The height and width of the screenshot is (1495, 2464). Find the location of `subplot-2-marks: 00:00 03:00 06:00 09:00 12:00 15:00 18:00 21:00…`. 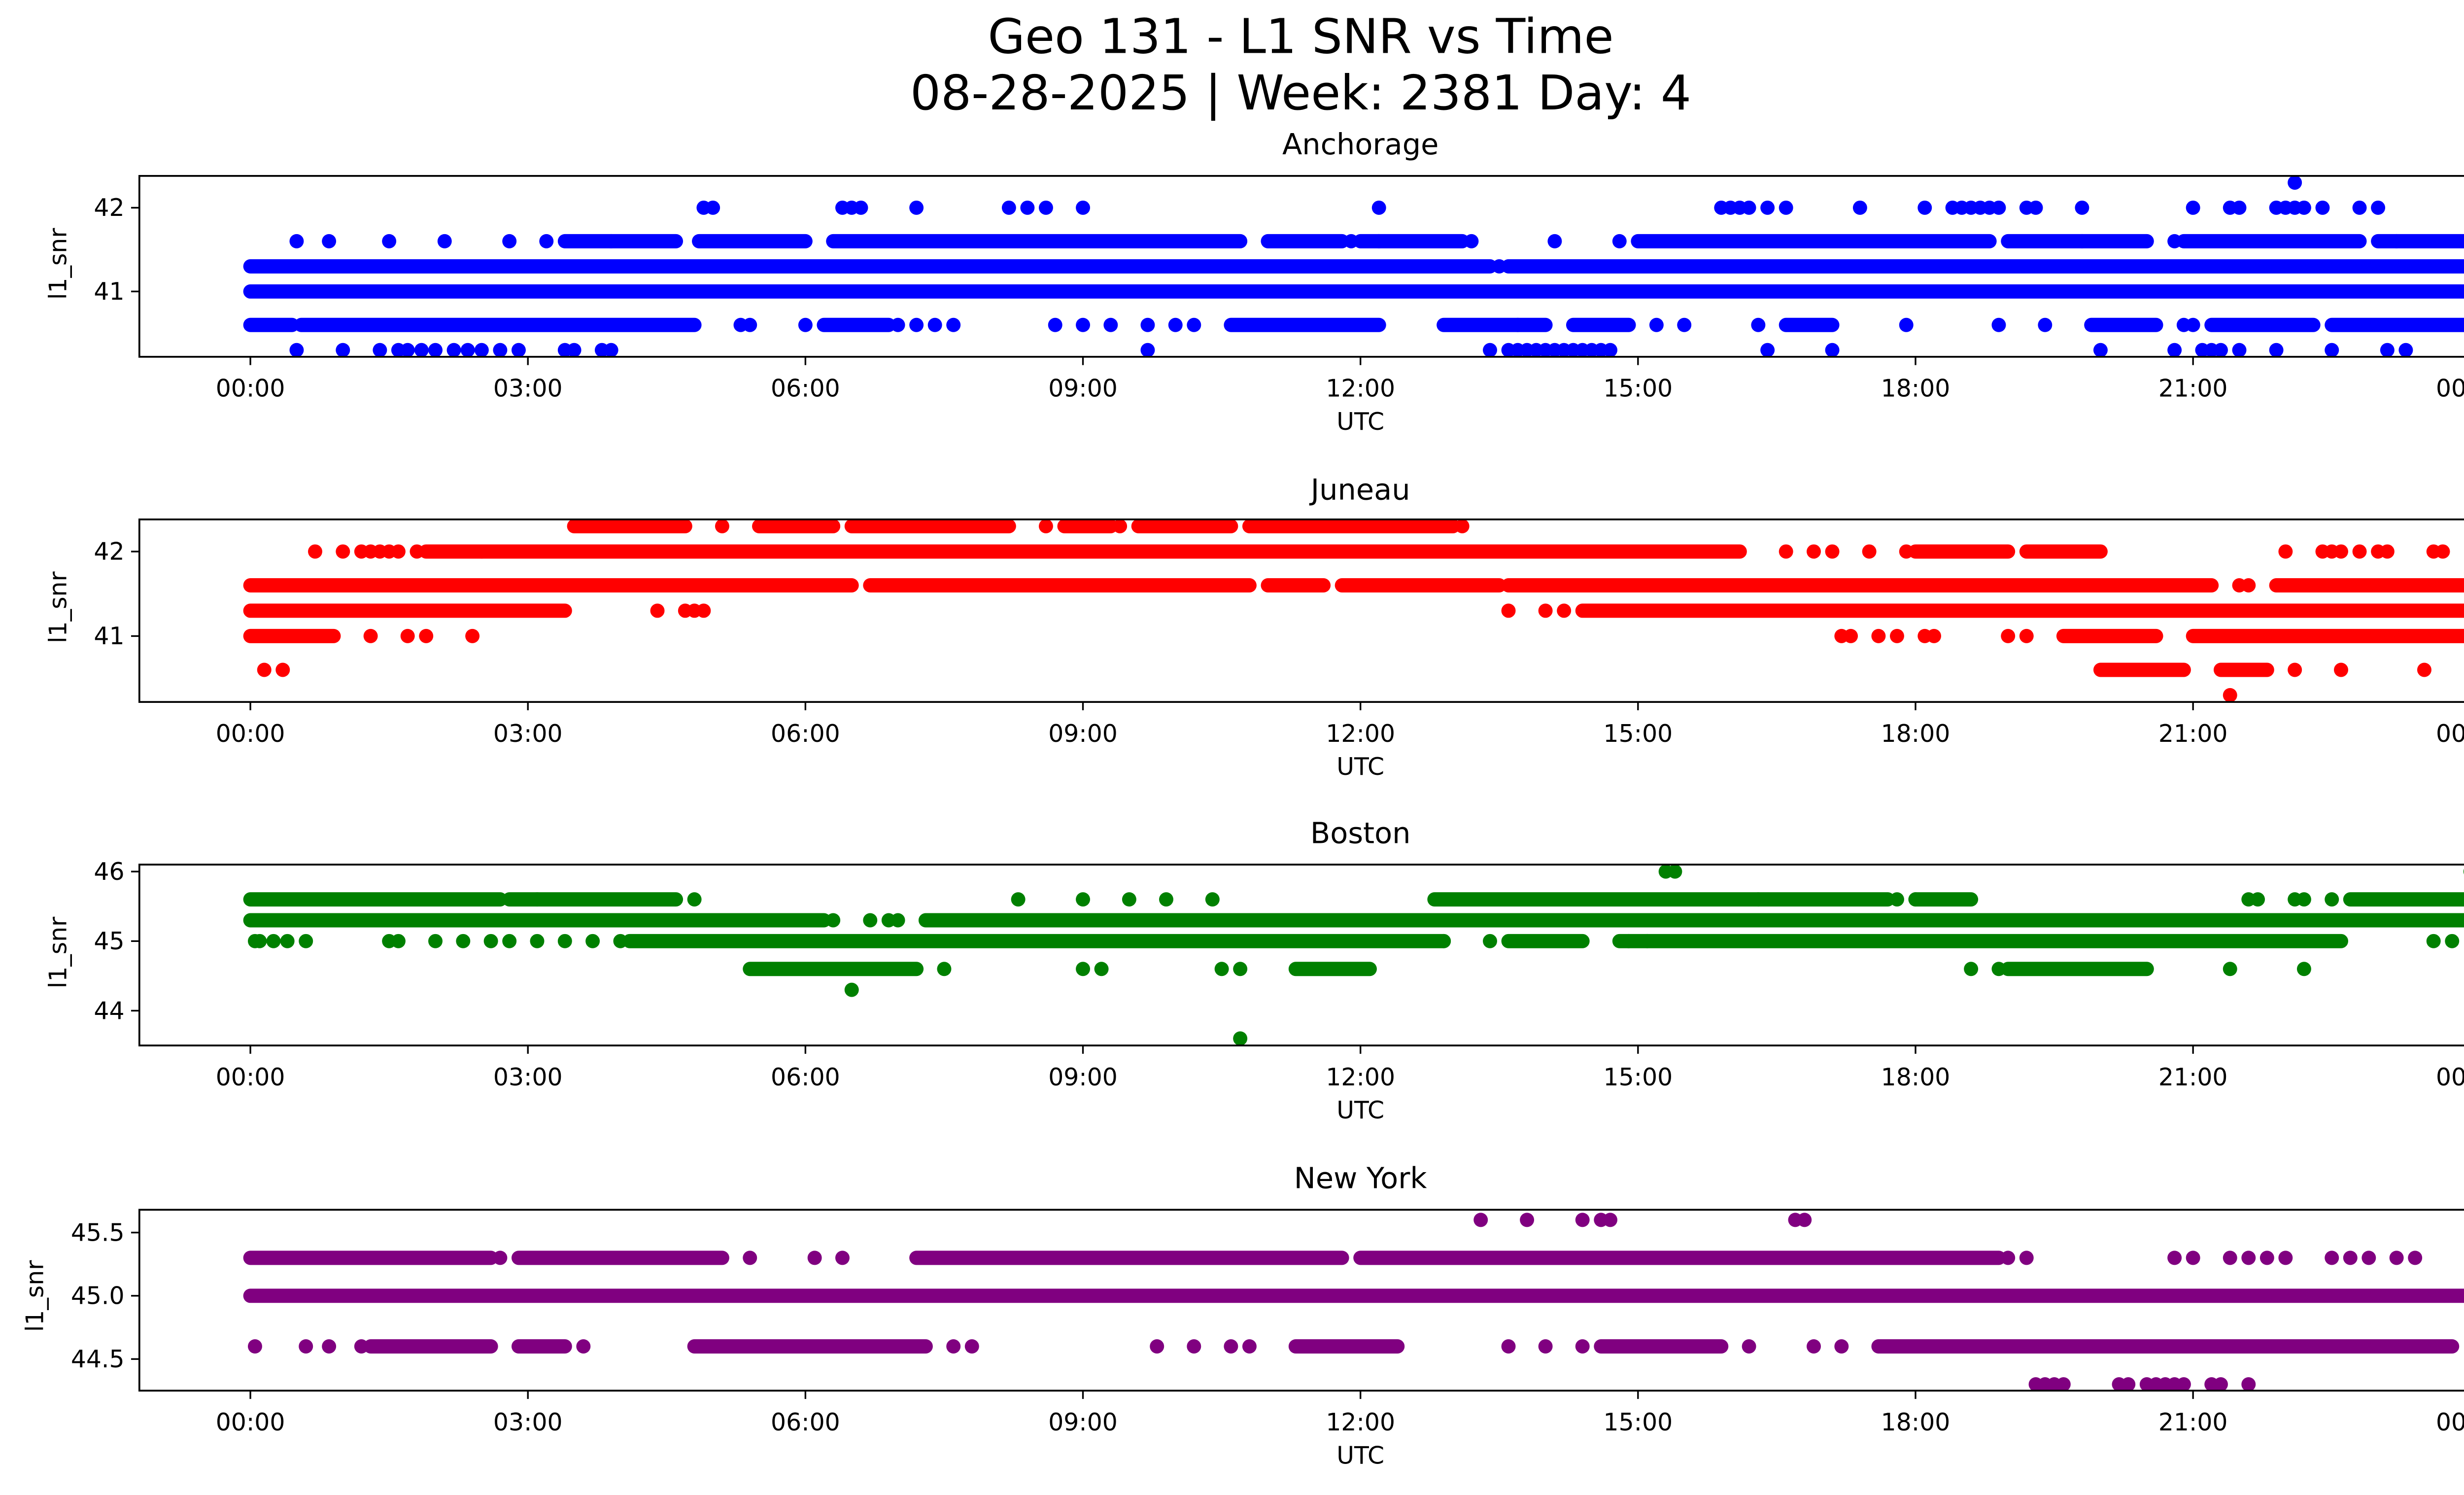

subplot-2-marks: 00:00 03:00 06:00 09:00 12:00 15:00 18:00 21:00… is located at coordinates (1279, 974).